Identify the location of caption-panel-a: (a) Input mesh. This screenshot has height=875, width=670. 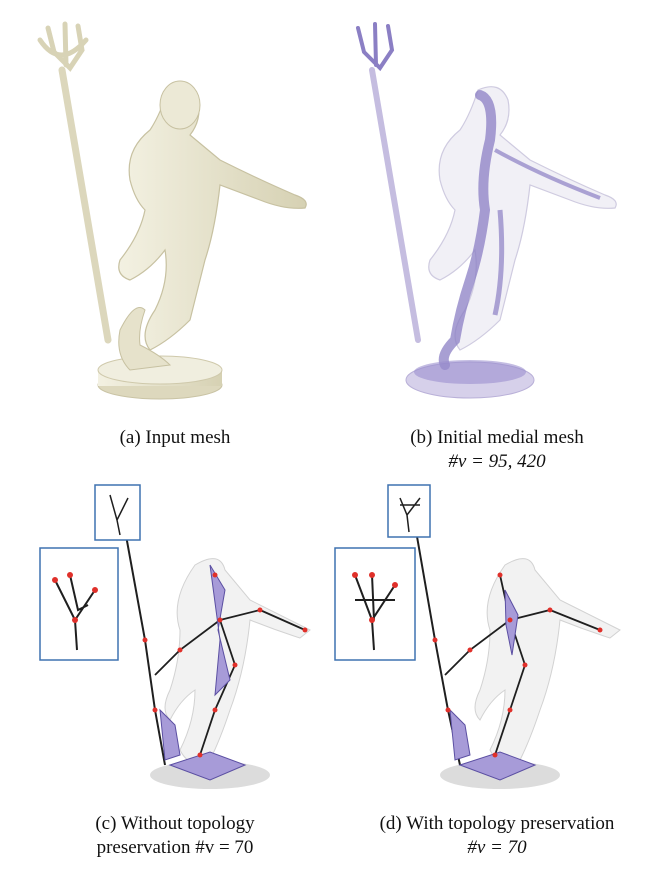
(175, 438).